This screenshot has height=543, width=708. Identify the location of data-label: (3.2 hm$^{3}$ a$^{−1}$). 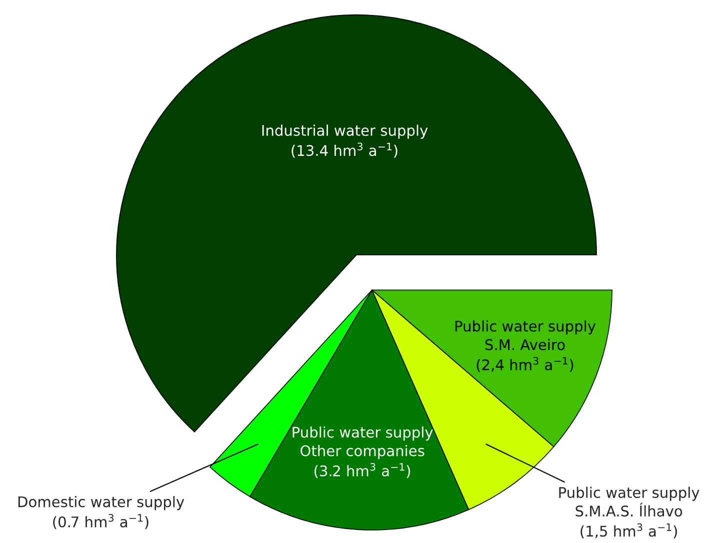
(362, 470).